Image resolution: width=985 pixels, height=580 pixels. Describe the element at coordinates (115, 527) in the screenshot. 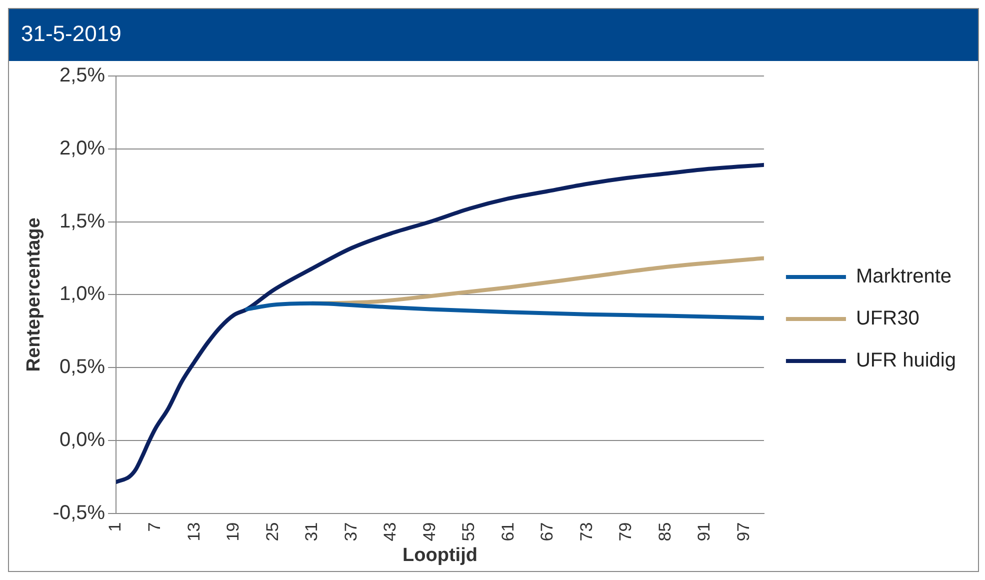

I see `x-tick-label: 1` at that location.